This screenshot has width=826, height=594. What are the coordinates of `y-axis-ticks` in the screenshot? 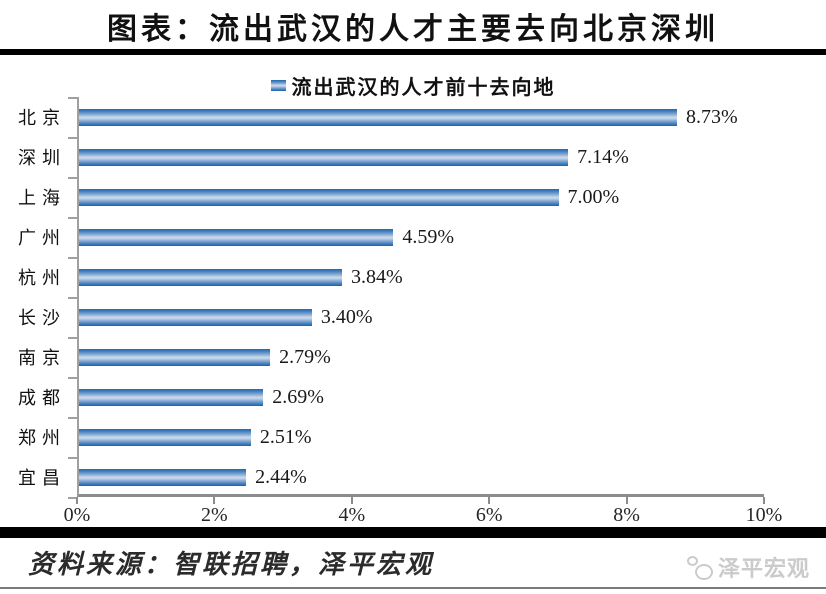 It's located at (72, 298).